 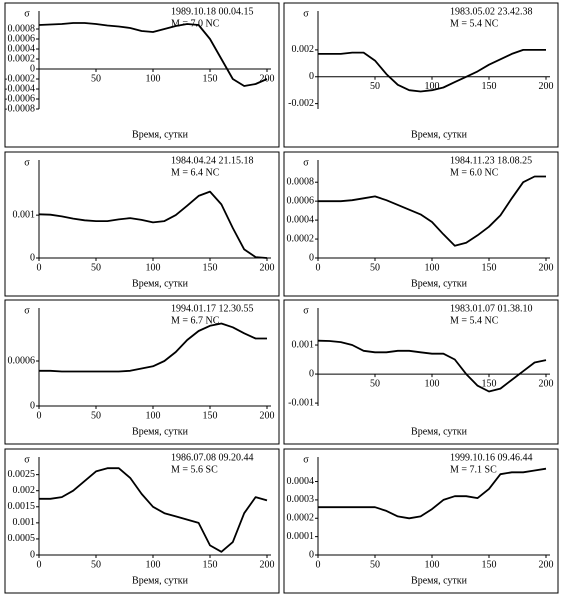 What do you see at coordinates (301, 536) in the screenshot?
I see `y-tick-label: 0.0001` at bounding box center [301, 536].